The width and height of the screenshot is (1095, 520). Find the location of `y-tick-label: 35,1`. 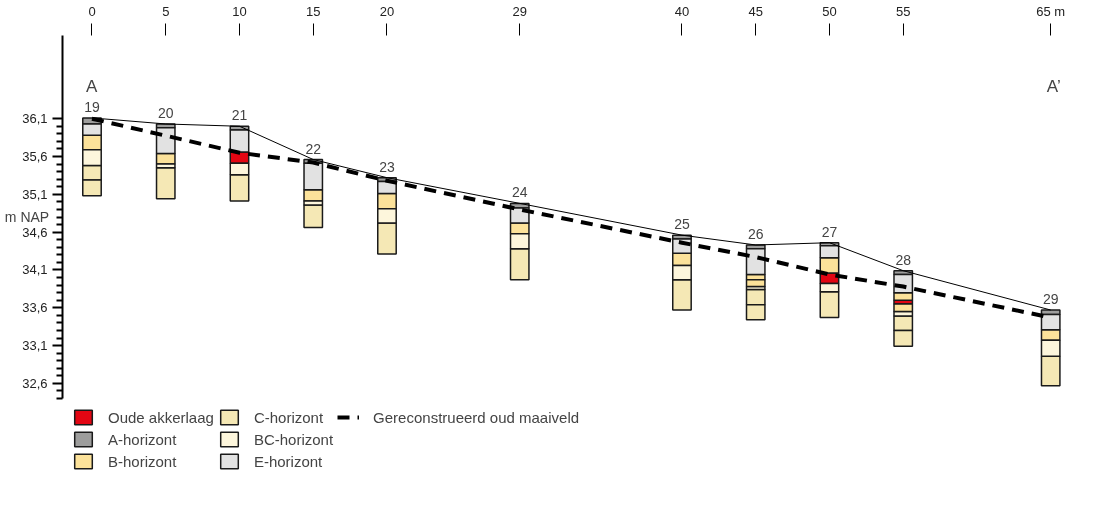

y-tick-label: 35,1 is located at coordinates (35, 194).